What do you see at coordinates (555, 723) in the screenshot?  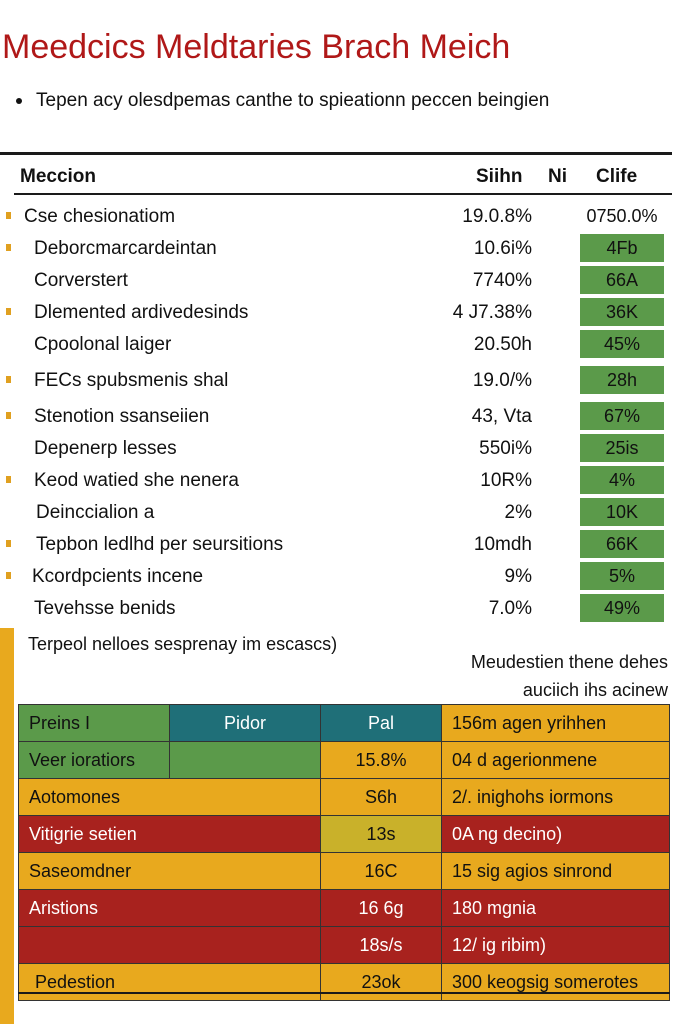 I see `table-cell: 156m agen yrihhen` at bounding box center [555, 723].